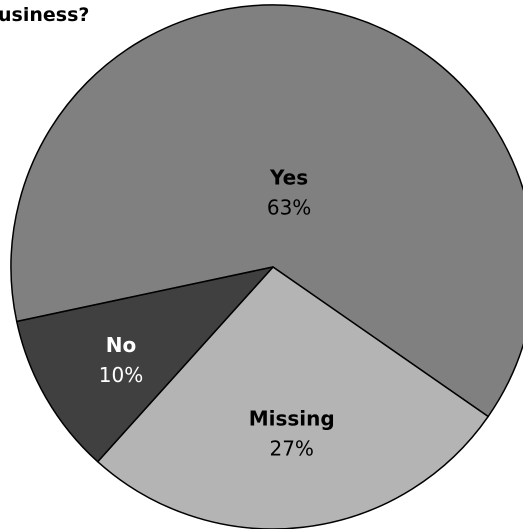  Describe the element at coordinates (292, 418) in the screenshot. I see `slice-label-missing: Missing` at that location.